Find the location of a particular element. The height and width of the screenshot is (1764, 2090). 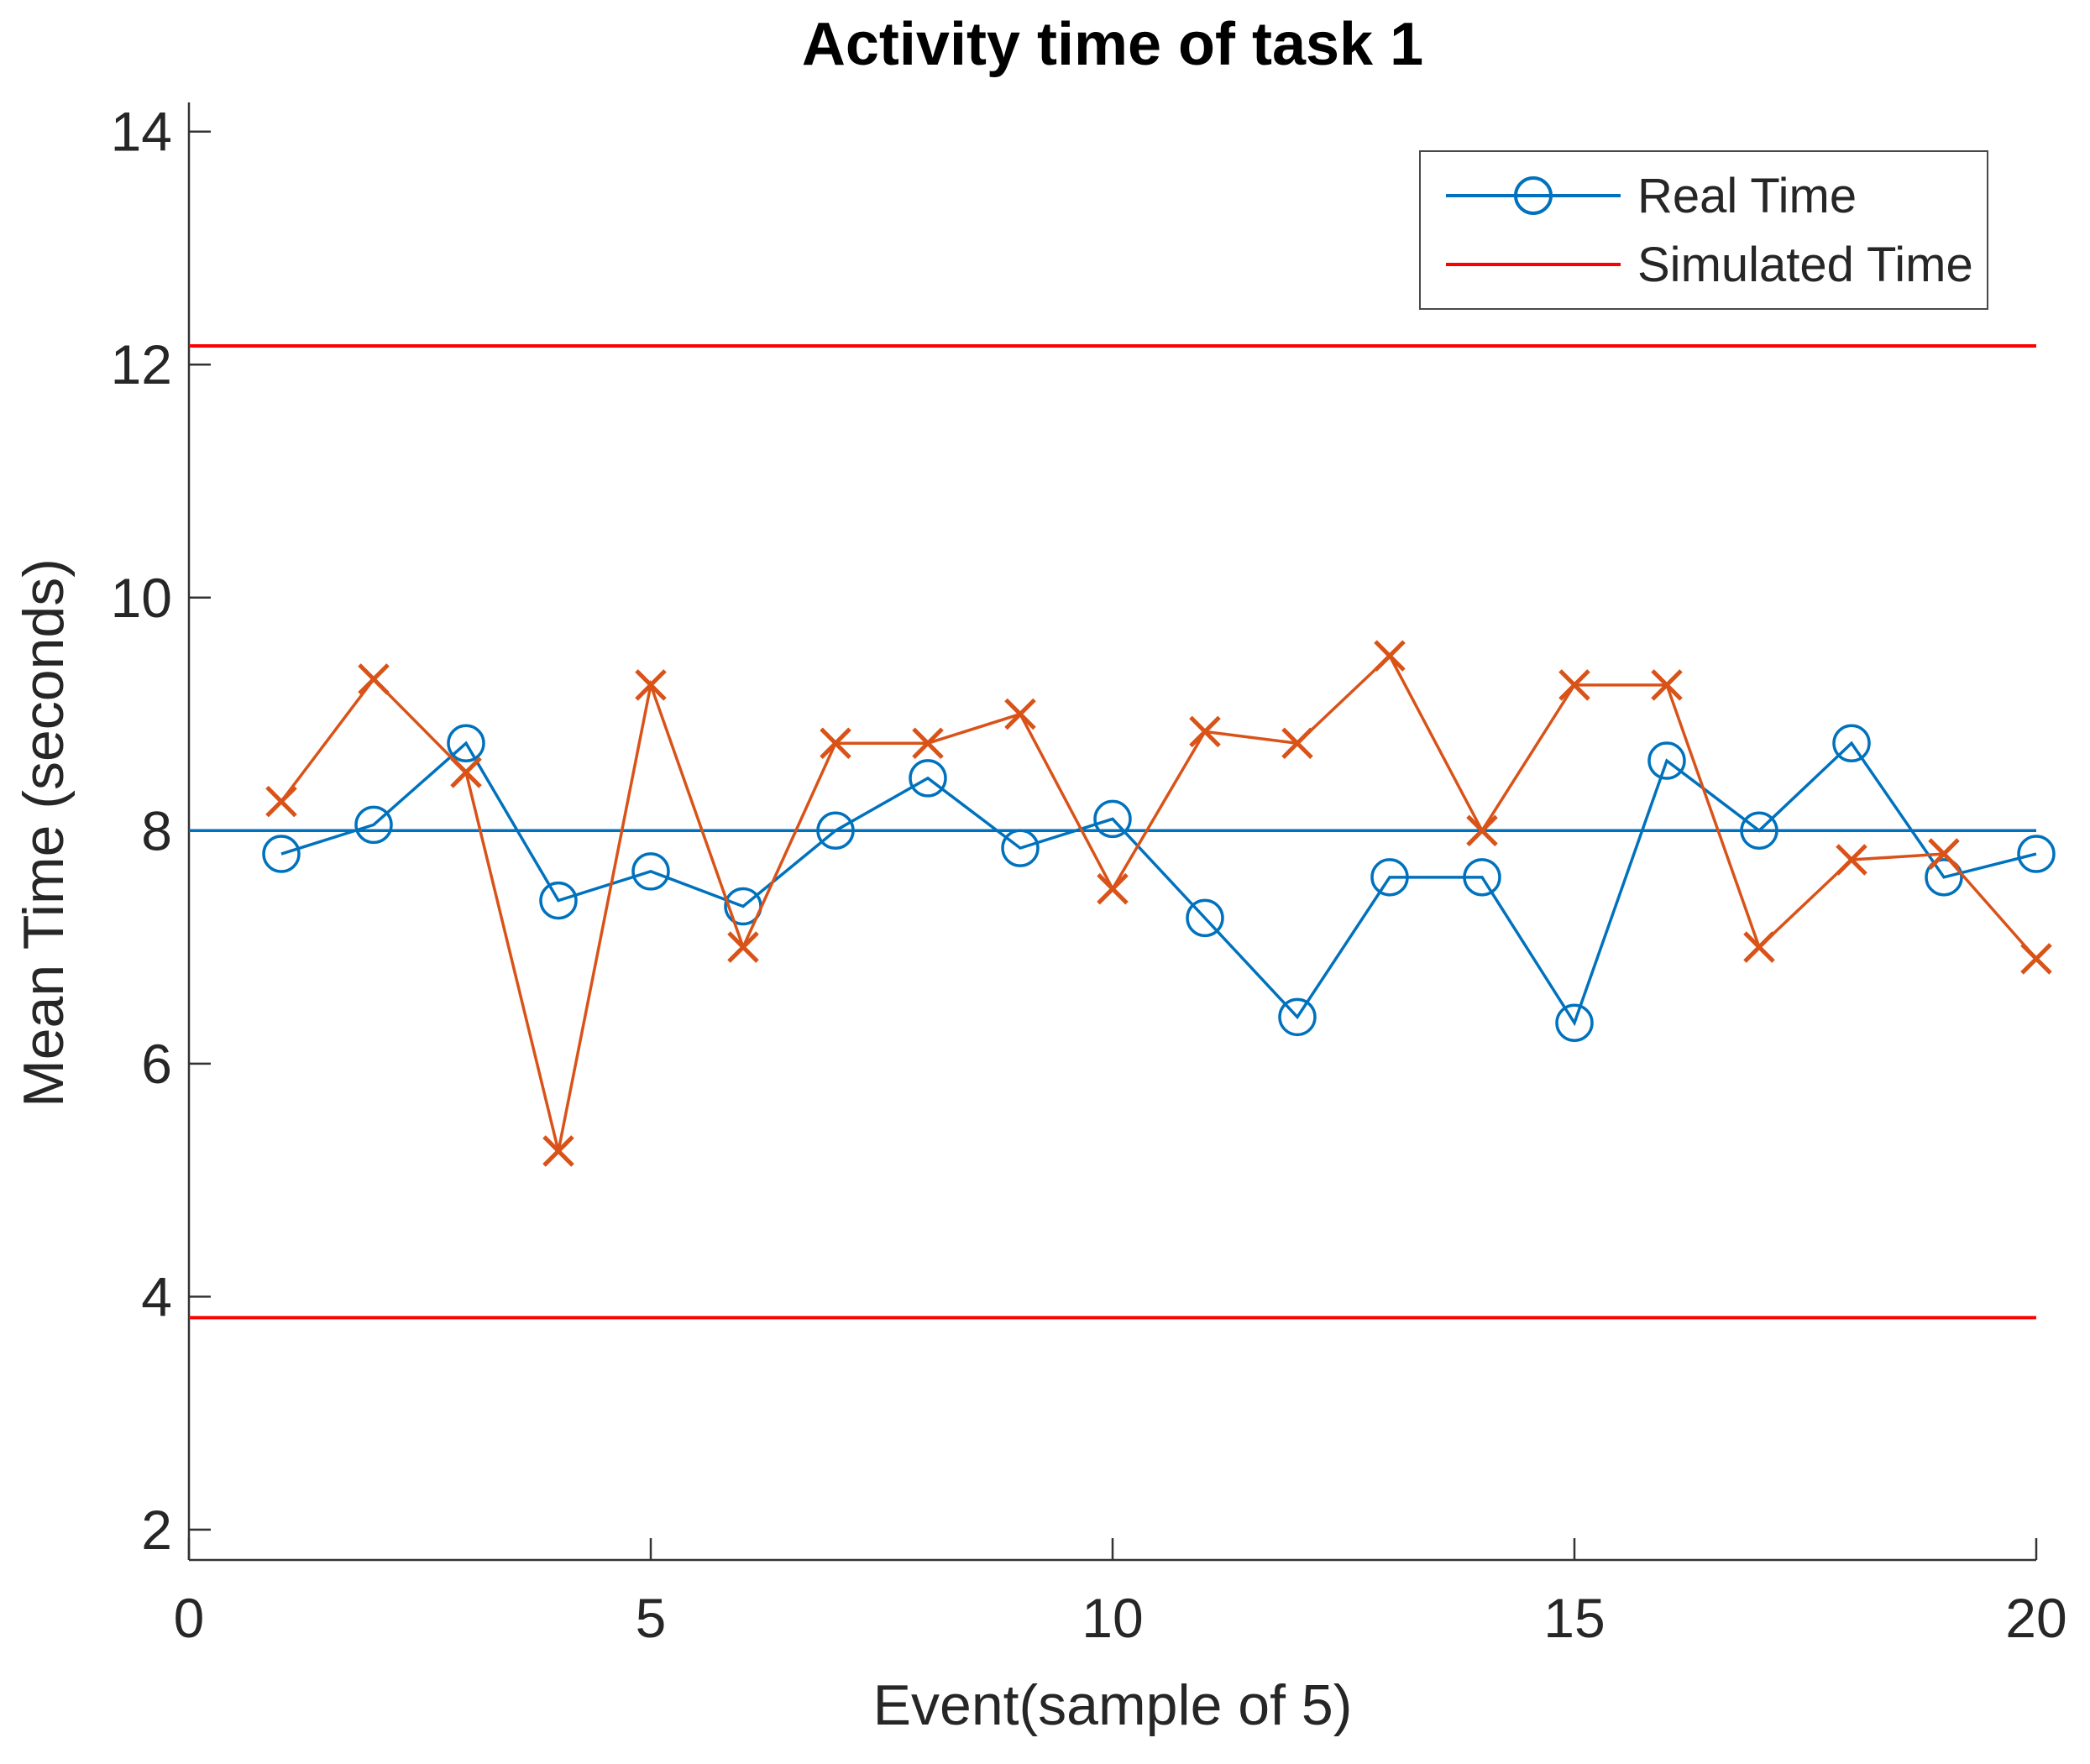

legend-item-real-time: Real Time is located at coordinates (1704, 195).